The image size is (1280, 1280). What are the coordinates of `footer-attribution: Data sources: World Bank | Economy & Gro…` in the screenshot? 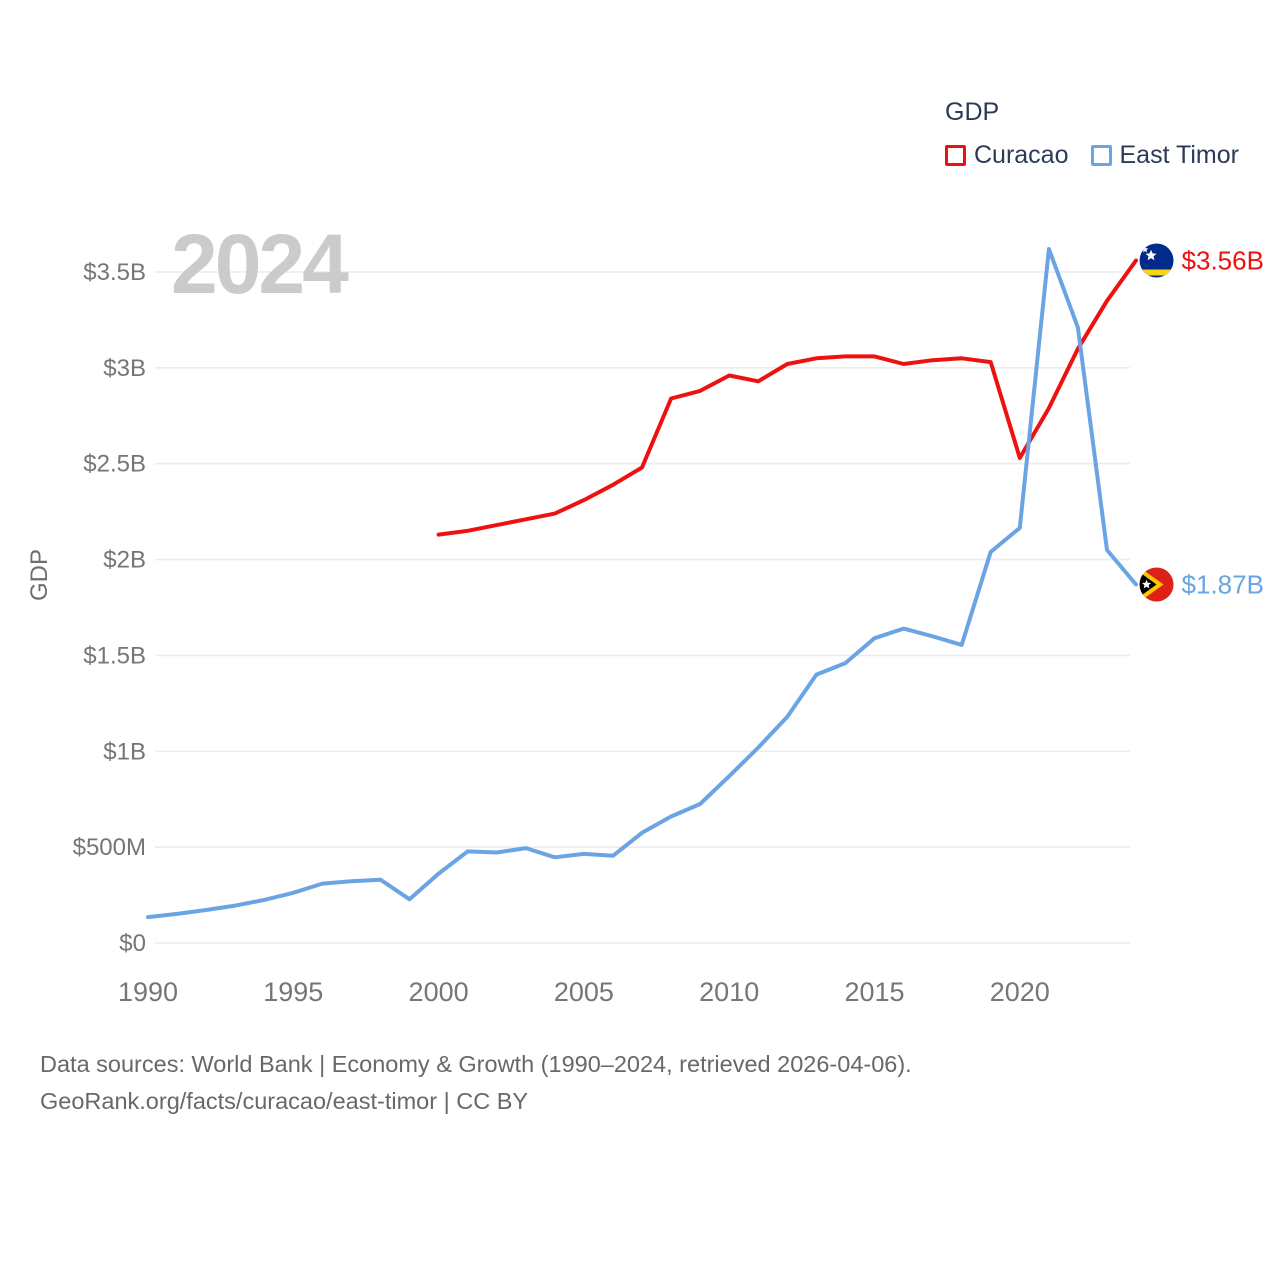 It's located at (476, 1083).